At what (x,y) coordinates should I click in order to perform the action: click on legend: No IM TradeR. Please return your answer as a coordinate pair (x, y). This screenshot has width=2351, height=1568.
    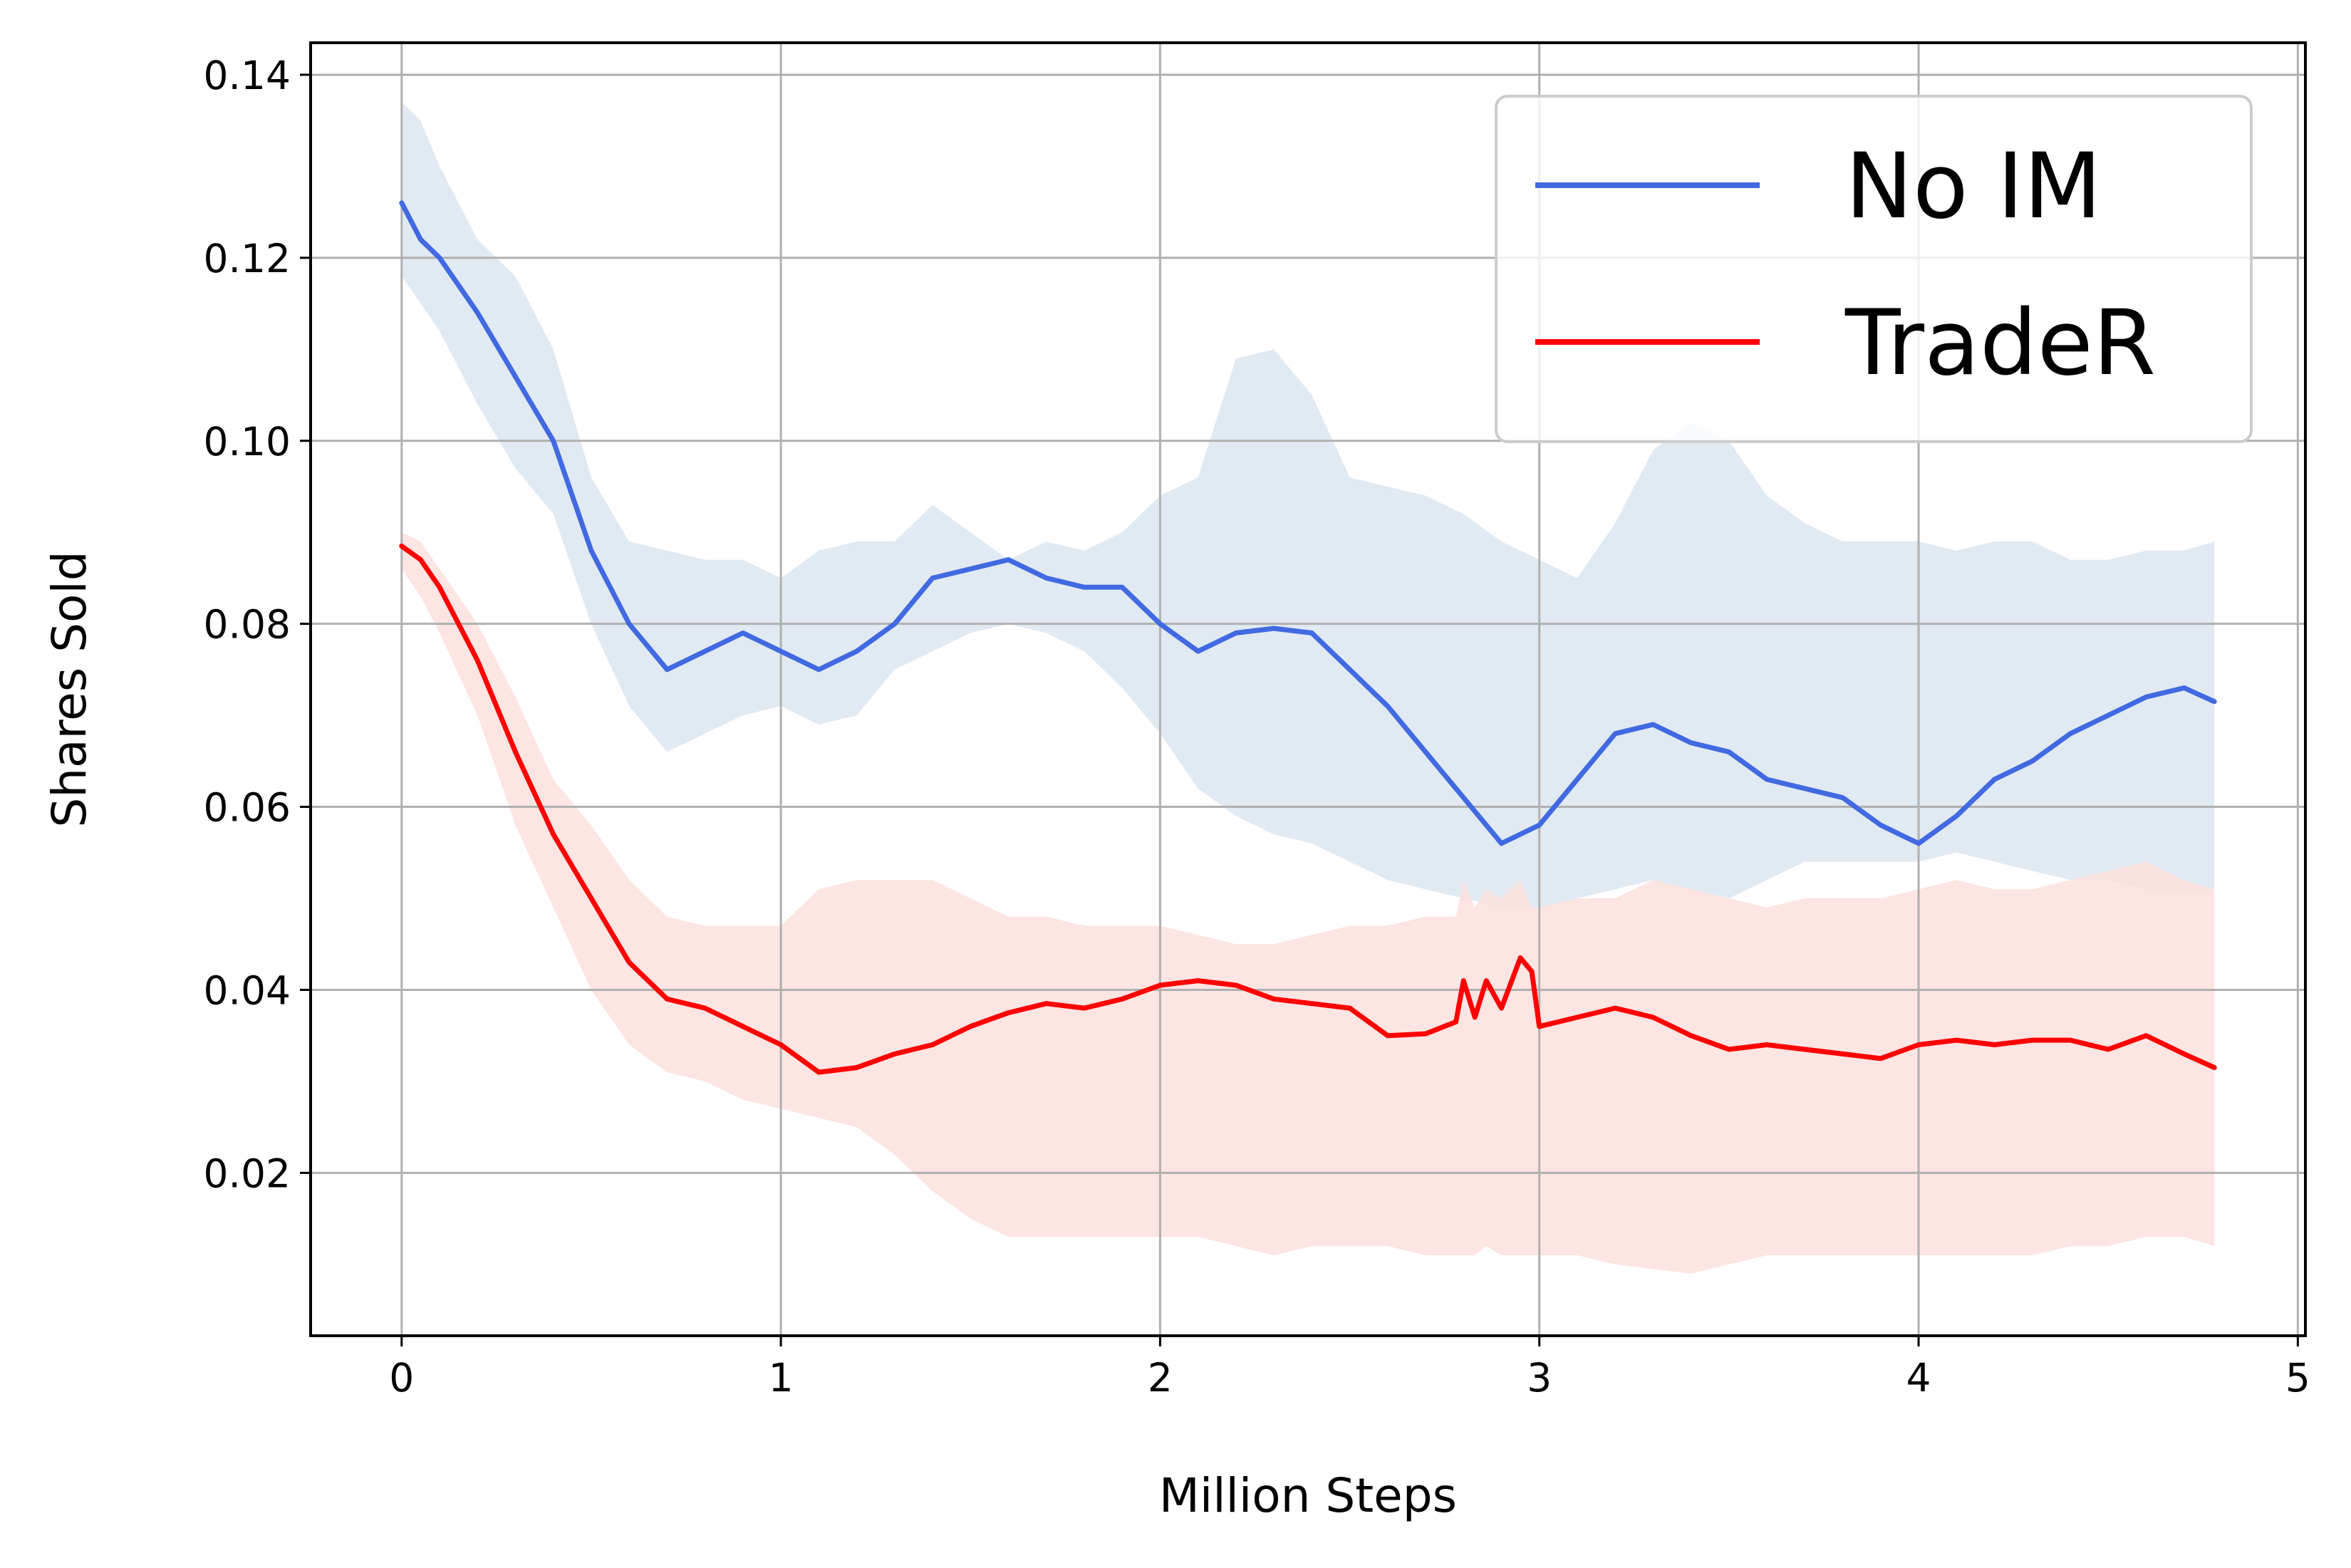
    Looking at the image, I should click on (1874, 269).